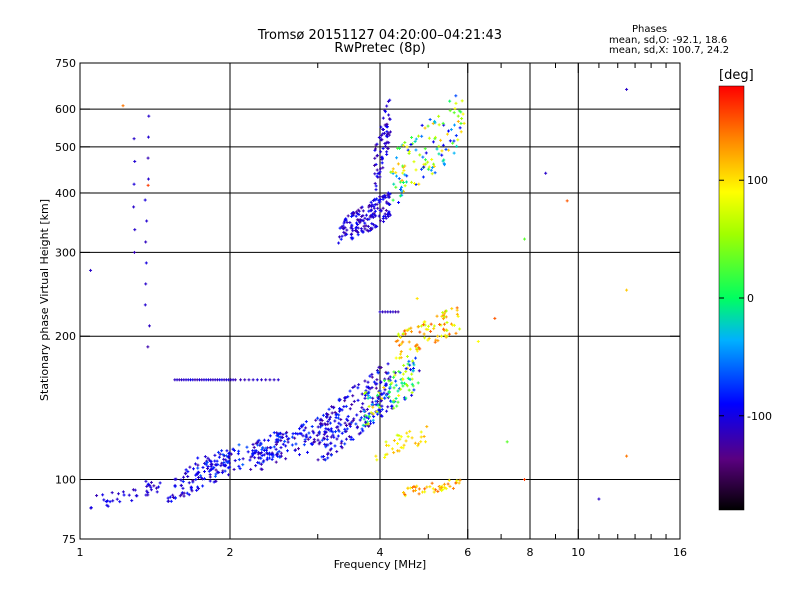 The width and height of the screenshot is (800, 600). I want to click on colorbar-ticks: 100 0 -100, so click(745, 298).